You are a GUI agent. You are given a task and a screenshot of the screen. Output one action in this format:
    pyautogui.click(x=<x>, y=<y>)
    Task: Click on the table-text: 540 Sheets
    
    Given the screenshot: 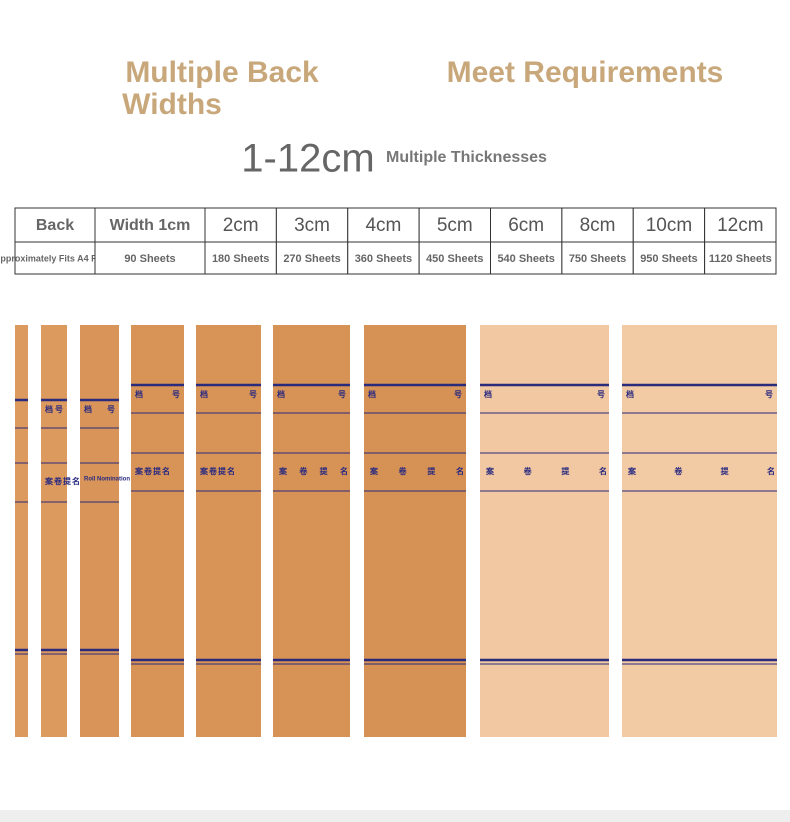 What is the action you would take?
    pyautogui.click(x=525, y=259)
    